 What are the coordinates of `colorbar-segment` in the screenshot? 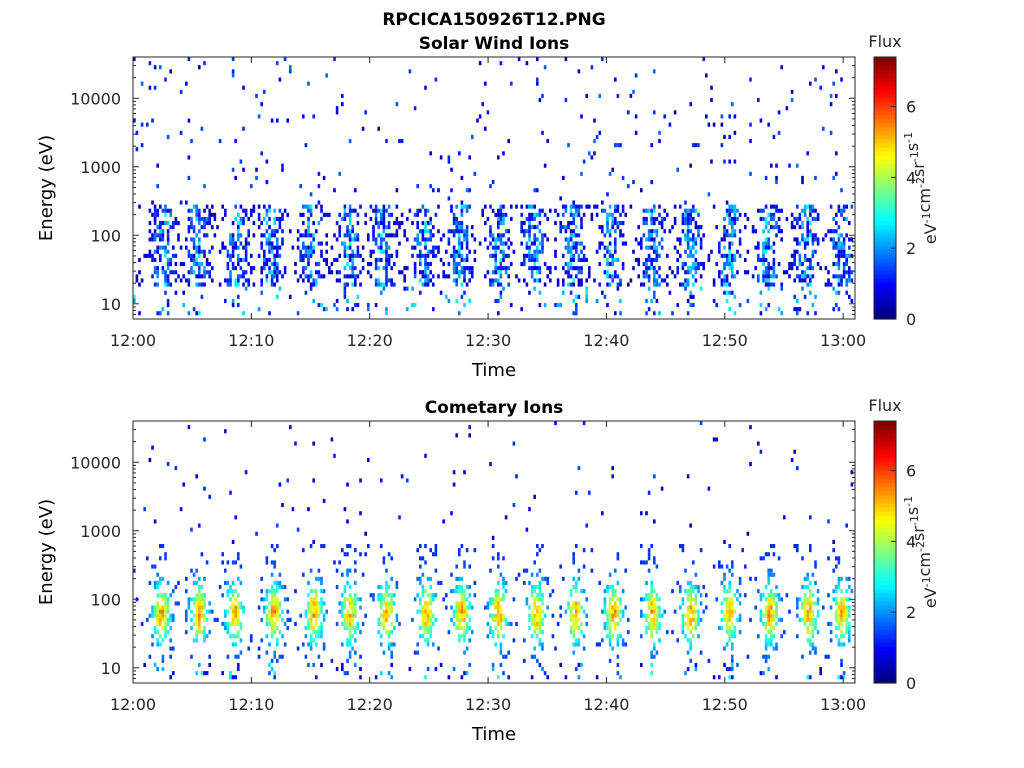 It's located at (885, 280).